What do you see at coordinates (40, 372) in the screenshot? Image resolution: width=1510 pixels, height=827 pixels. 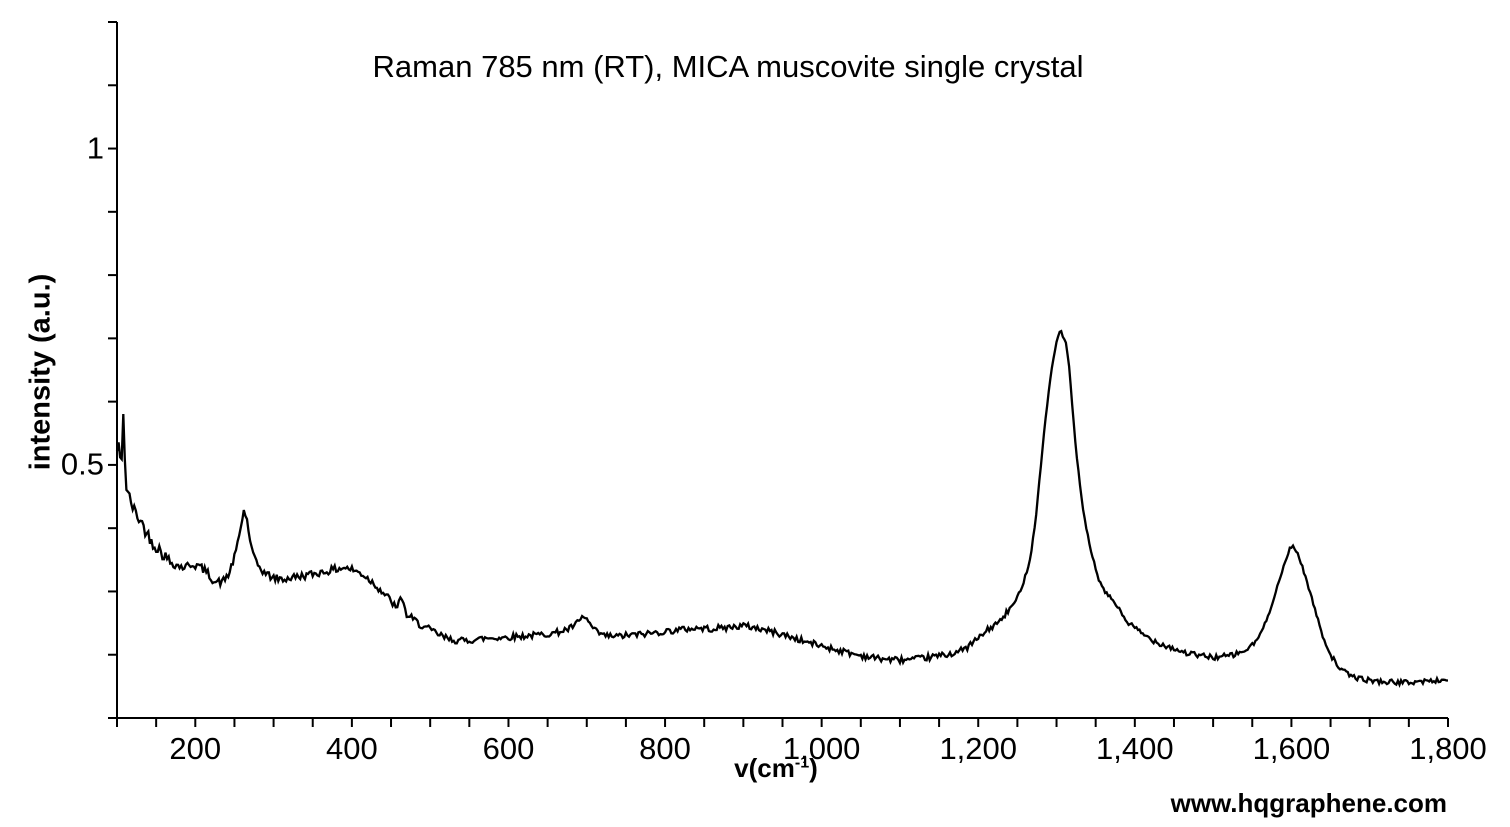 I see `y-axis-label: intensity (a.u.)` at bounding box center [40, 372].